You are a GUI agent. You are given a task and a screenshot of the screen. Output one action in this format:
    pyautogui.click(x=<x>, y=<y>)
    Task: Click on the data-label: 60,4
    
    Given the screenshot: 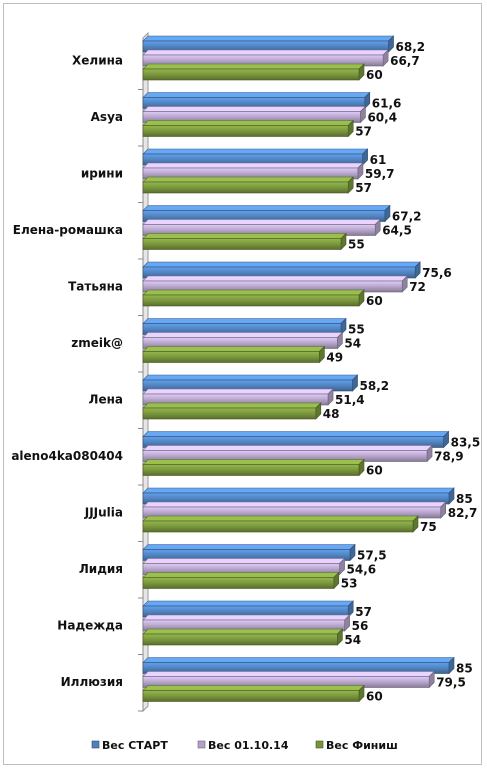 What is the action you would take?
    pyautogui.click(x=382, y=118)
    